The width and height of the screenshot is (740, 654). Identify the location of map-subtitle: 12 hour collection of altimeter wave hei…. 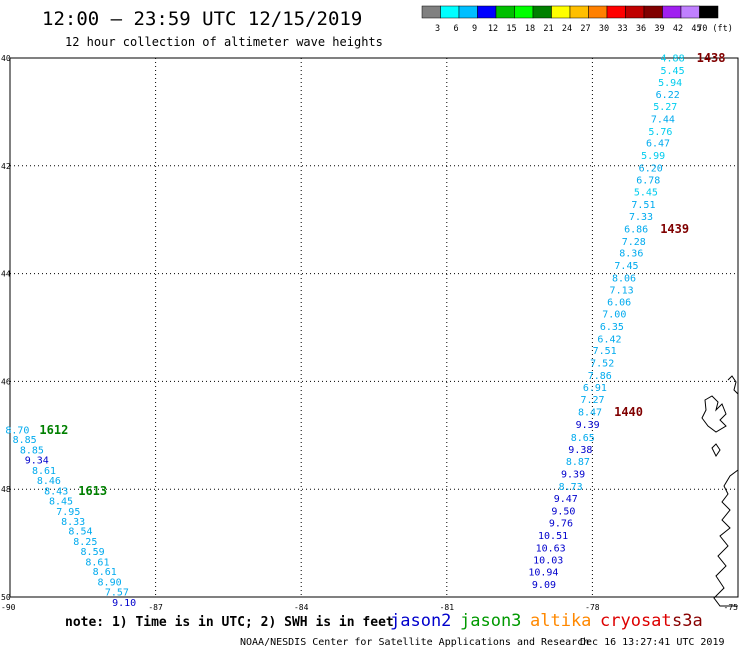
(224, 42).